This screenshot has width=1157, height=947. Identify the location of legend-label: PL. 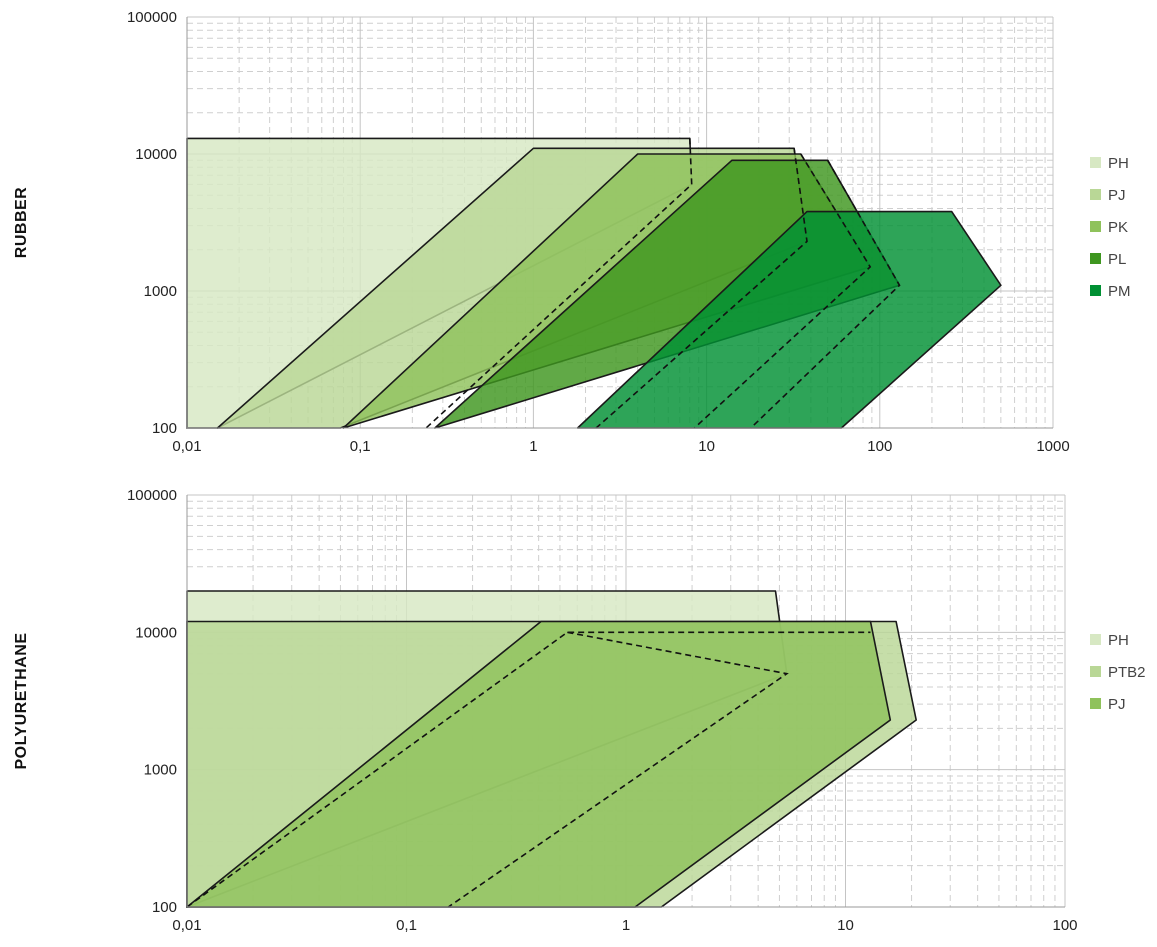
(1117, 259).